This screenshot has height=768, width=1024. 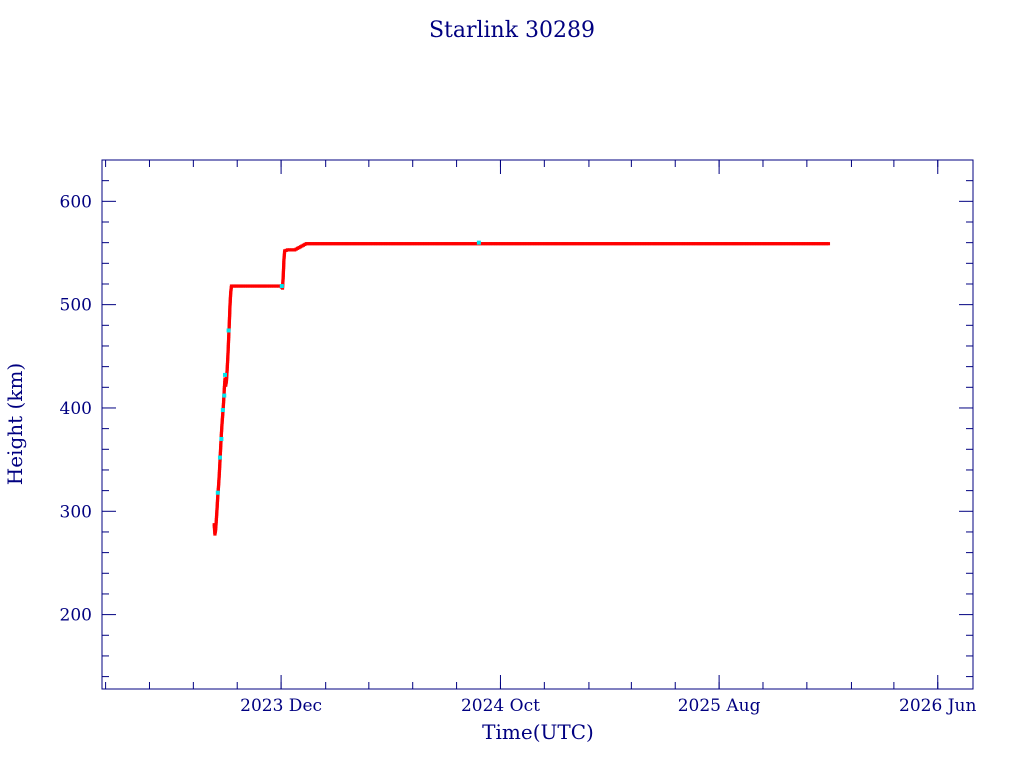 What do you see at coordinates (76, 306) in the screenshot?
I see `y-tick-label: 500` at bounding box center [76, 306].